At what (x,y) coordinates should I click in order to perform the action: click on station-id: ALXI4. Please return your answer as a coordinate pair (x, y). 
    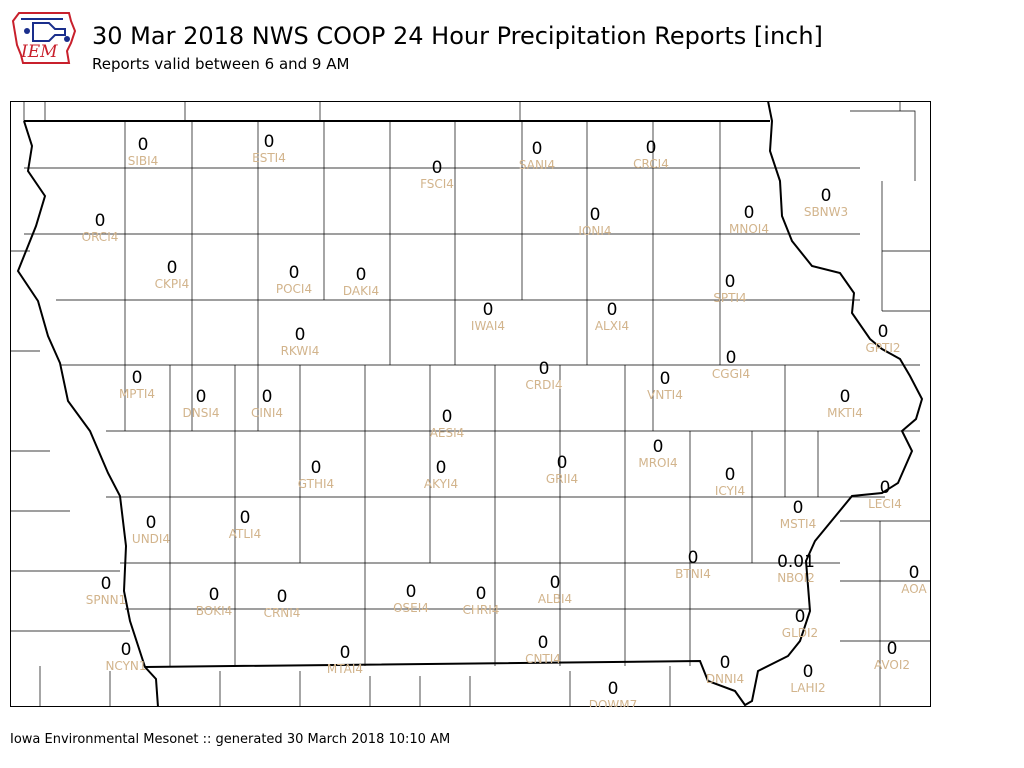
    Looking at the image, I should click on (612, 326).